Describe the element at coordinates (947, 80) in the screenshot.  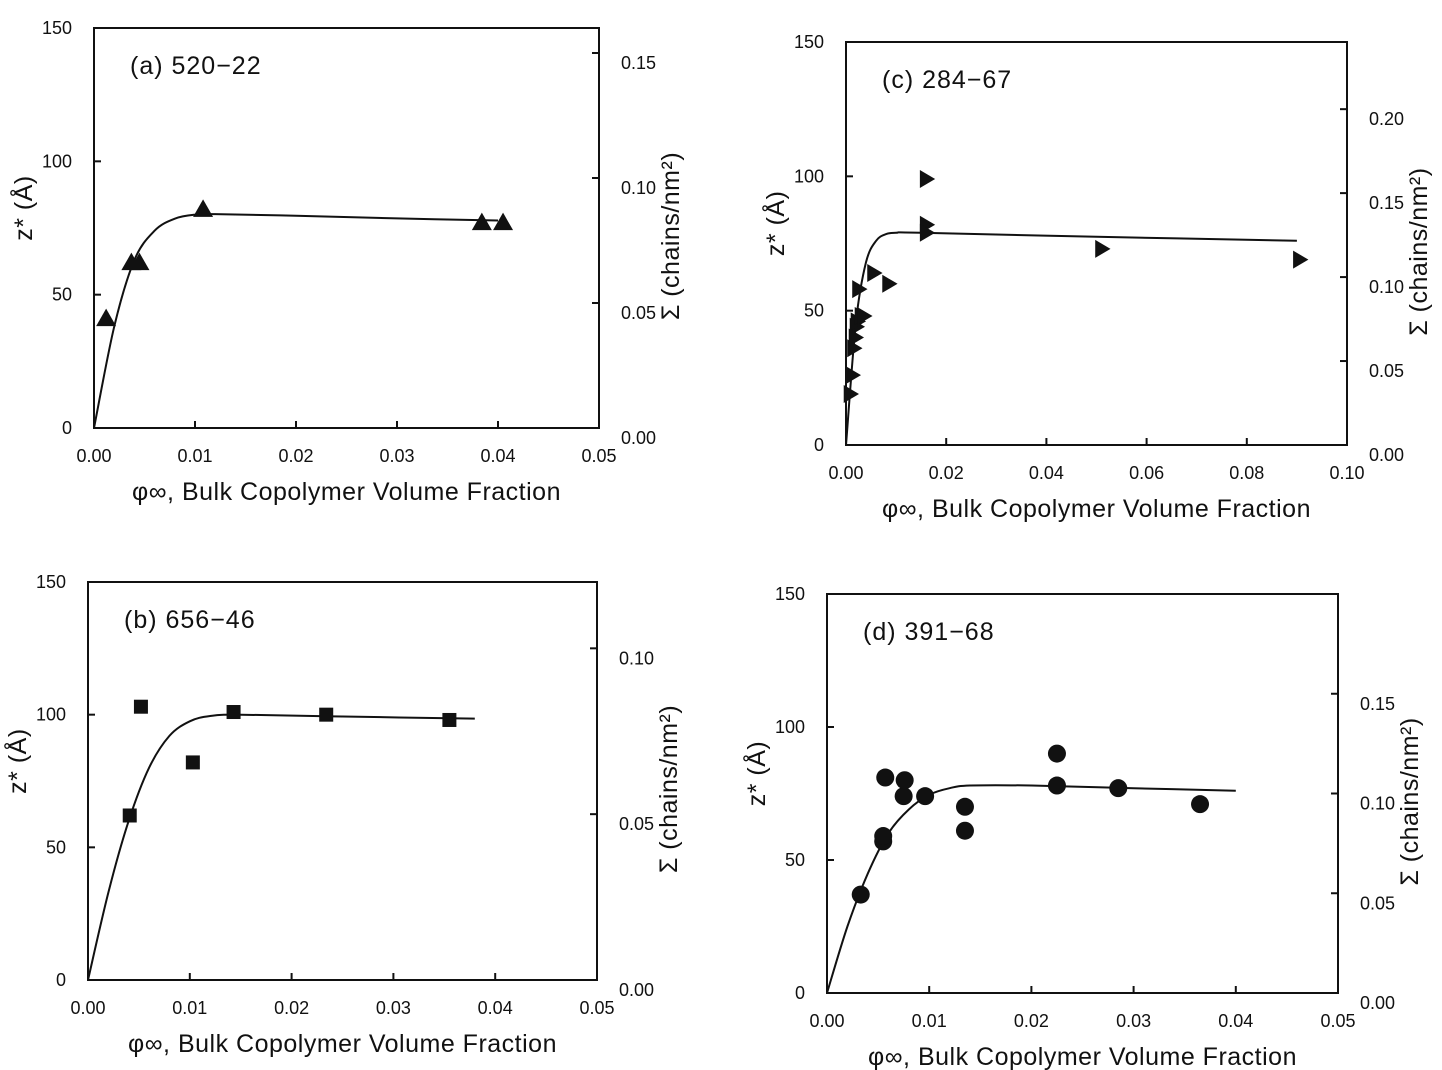
I see `panel-label: (c) 284−67` at that location.